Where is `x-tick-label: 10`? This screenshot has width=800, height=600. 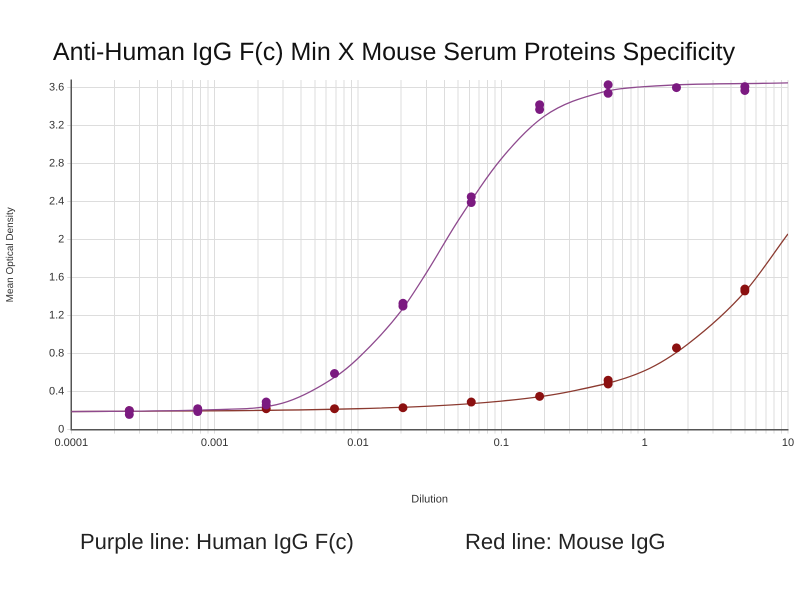
x-tick-label: 10 is located at coordinates (788, 443).